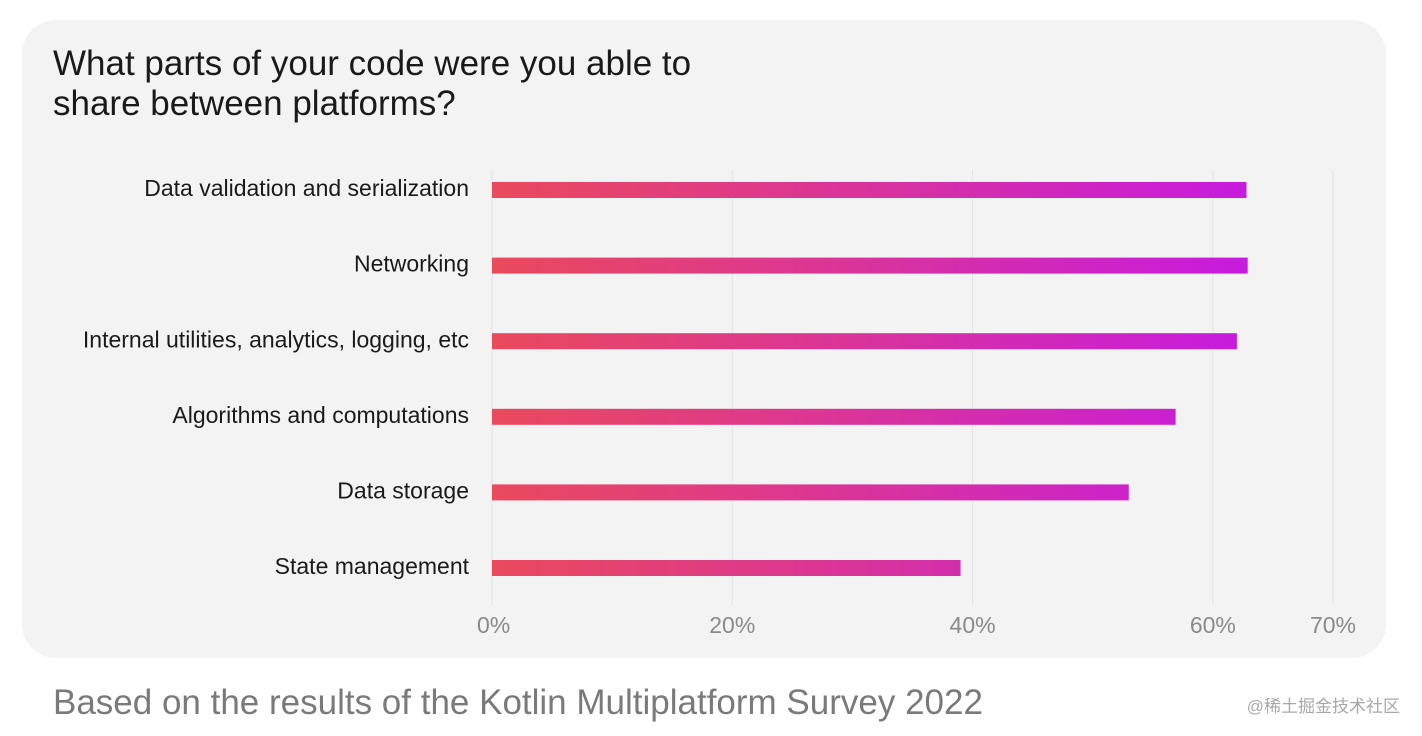  Describe the element at coordinates (916, 625) in the screenshot. I see `x-axis-tick-labels: 0% 20% 40% 60% 70%` at that location.